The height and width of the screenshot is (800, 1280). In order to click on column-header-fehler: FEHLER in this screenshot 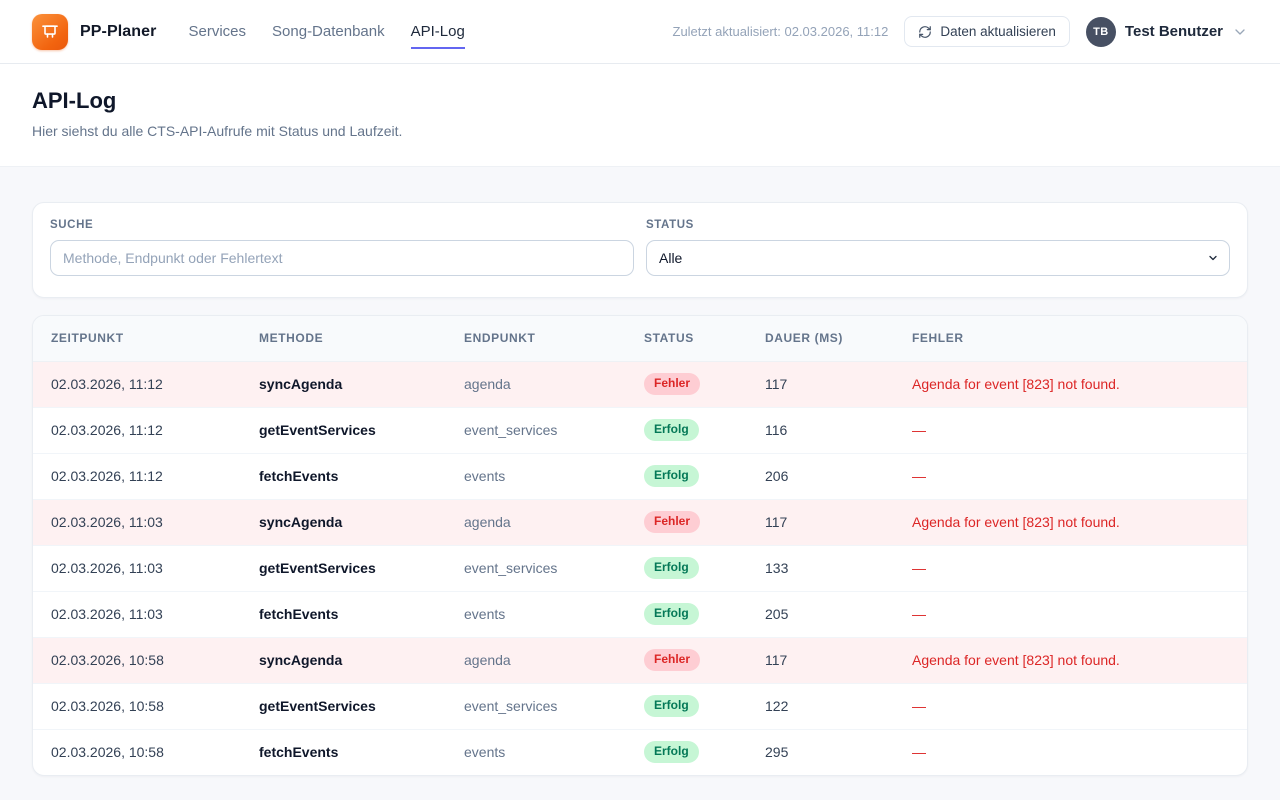, I will do `click(1079, 339)`.